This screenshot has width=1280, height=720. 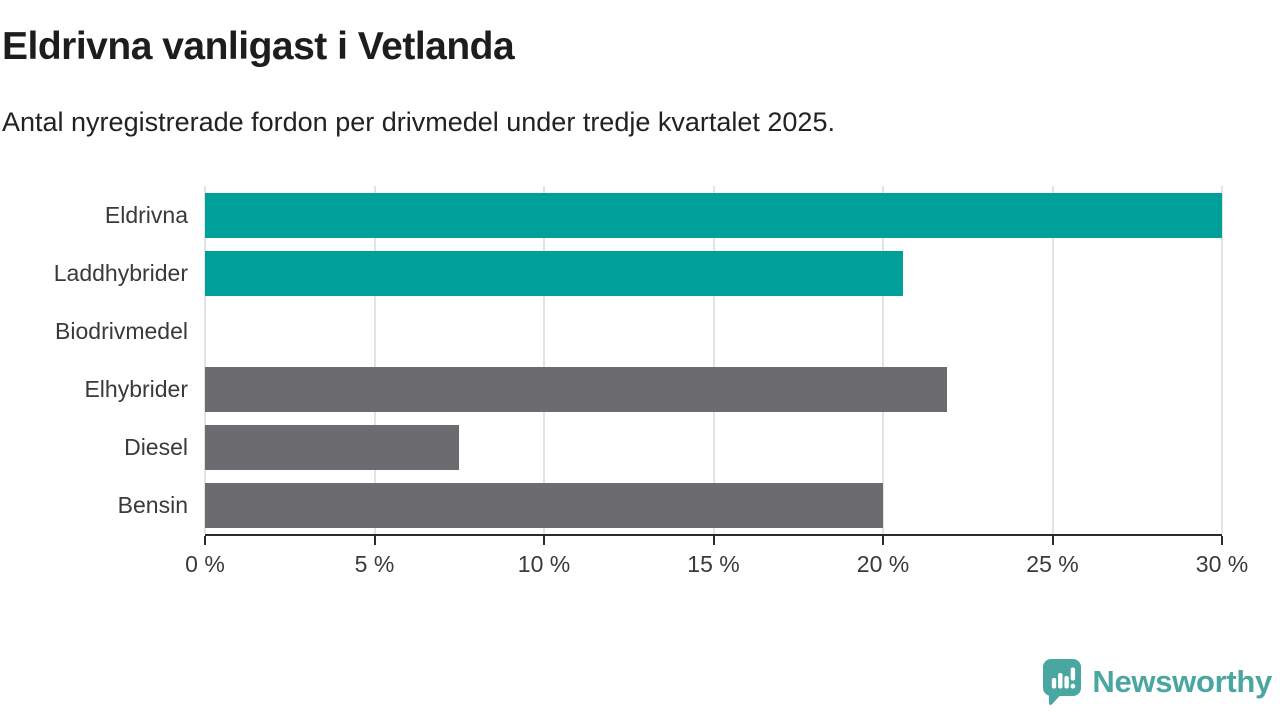 What do you see at coordinates (713, 564) in the screenshot?
I see `axis-tick-label: 15 %` at bounding box center [713, 564].